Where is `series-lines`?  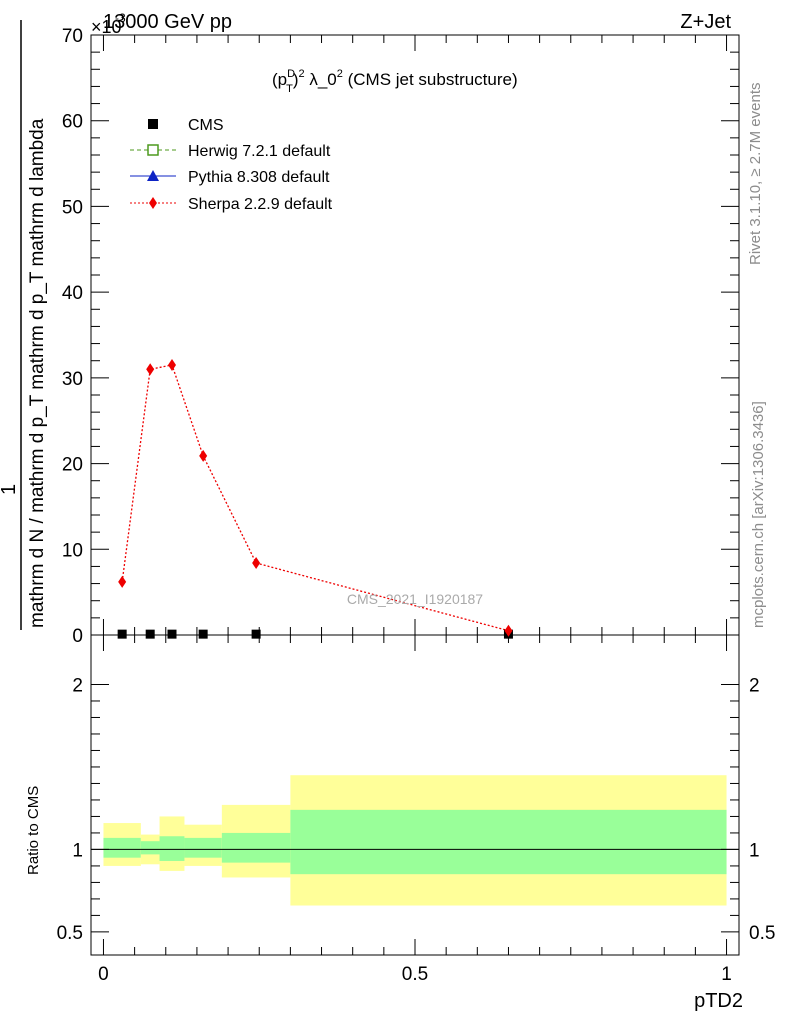
series-lines is located at coordinates (315, 498).